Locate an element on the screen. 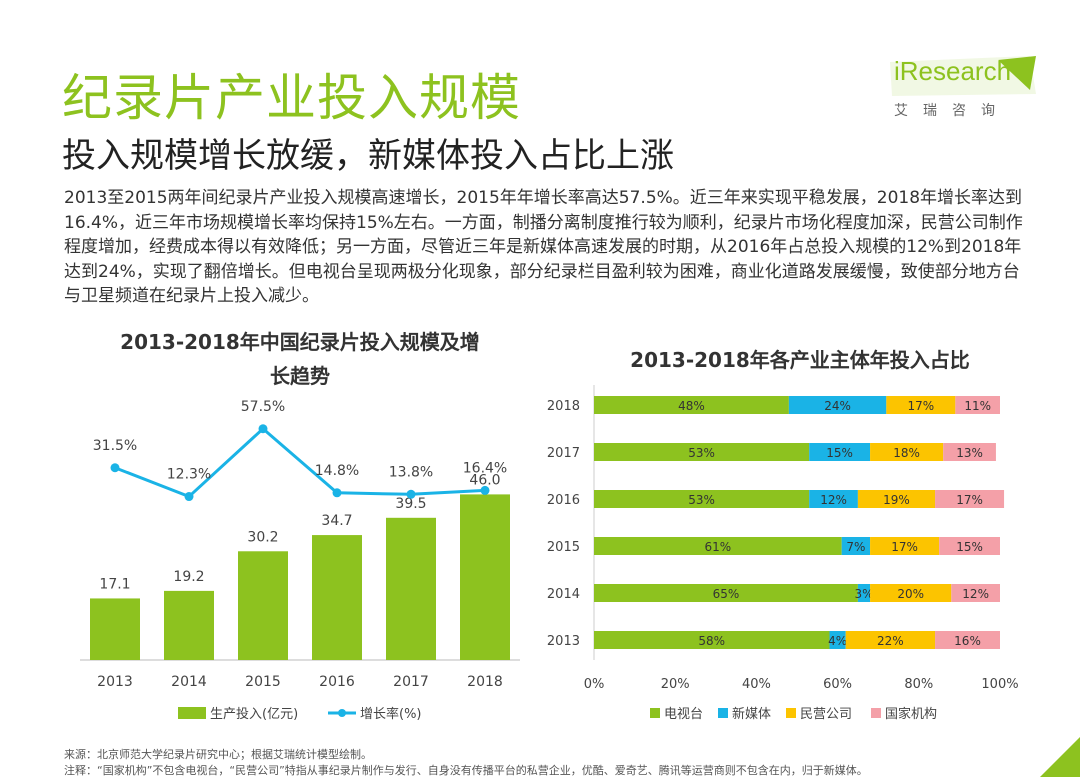 This screenshot has height=778, width=1080. logo-brand: iResearch is located at coordinates (953, 71).